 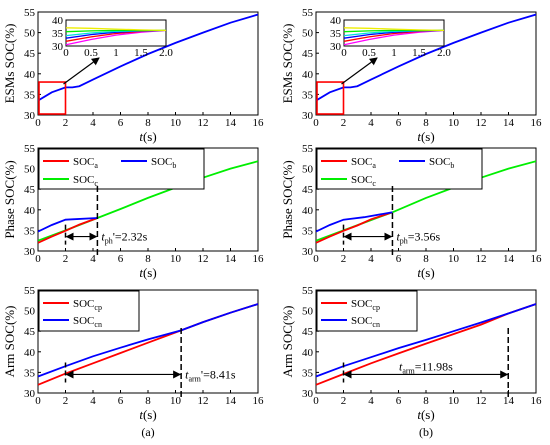 I want to click on annotation-label: tarm'=8.41s, so click(x=210, y=375).